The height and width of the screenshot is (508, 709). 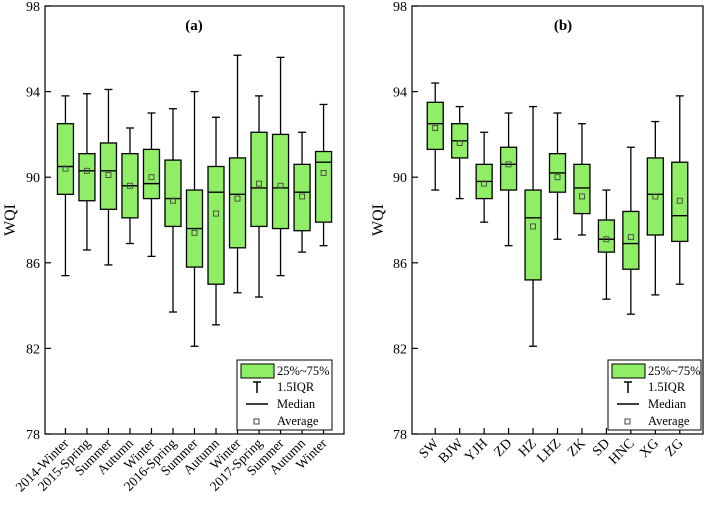 What do you see at coordinates (563, 26) in the screenshot?
I see `chart-title-b: (b)` at bounding box center [563, 26].